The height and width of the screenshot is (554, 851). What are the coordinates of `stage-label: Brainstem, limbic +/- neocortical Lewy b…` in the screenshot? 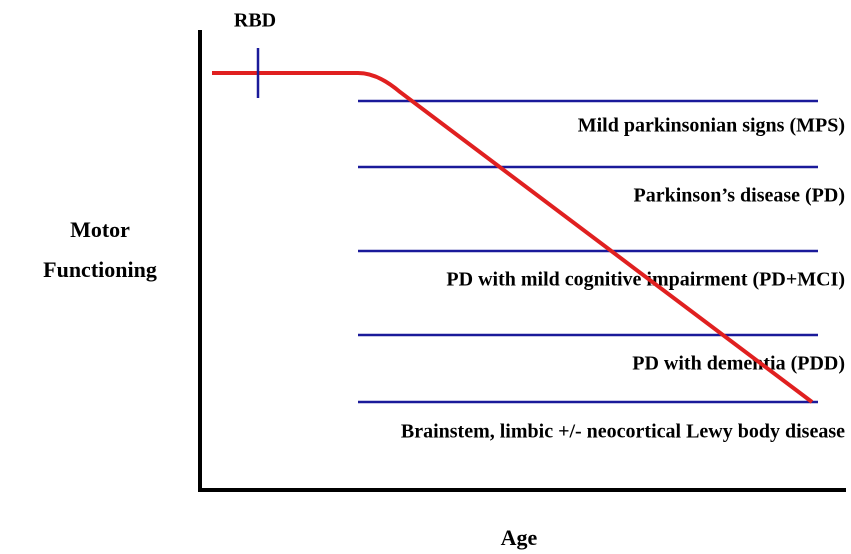 It's located at (623, 432).